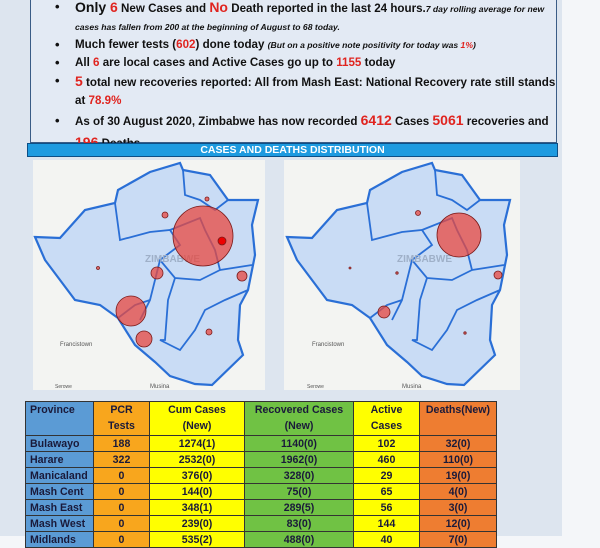 The height and width of the screenshot is (548, 600). What do you see at coordinates (59, 539) in the screenshot?
I see `table-cell: Midlands` at bounding box center [59, 539].